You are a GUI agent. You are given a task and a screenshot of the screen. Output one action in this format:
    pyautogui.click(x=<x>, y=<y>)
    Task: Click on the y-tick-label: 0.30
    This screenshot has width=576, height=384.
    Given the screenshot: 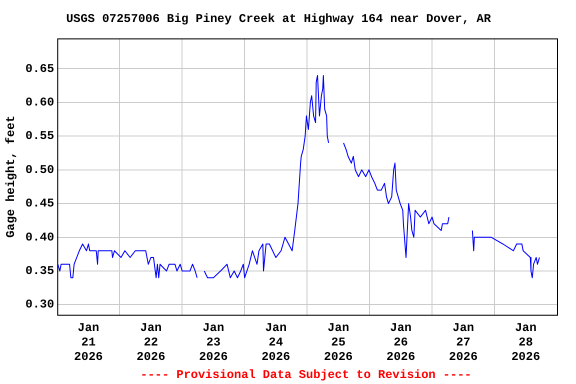 What is the action you would take?
    pyautogui.click(x=39, y=305)
    